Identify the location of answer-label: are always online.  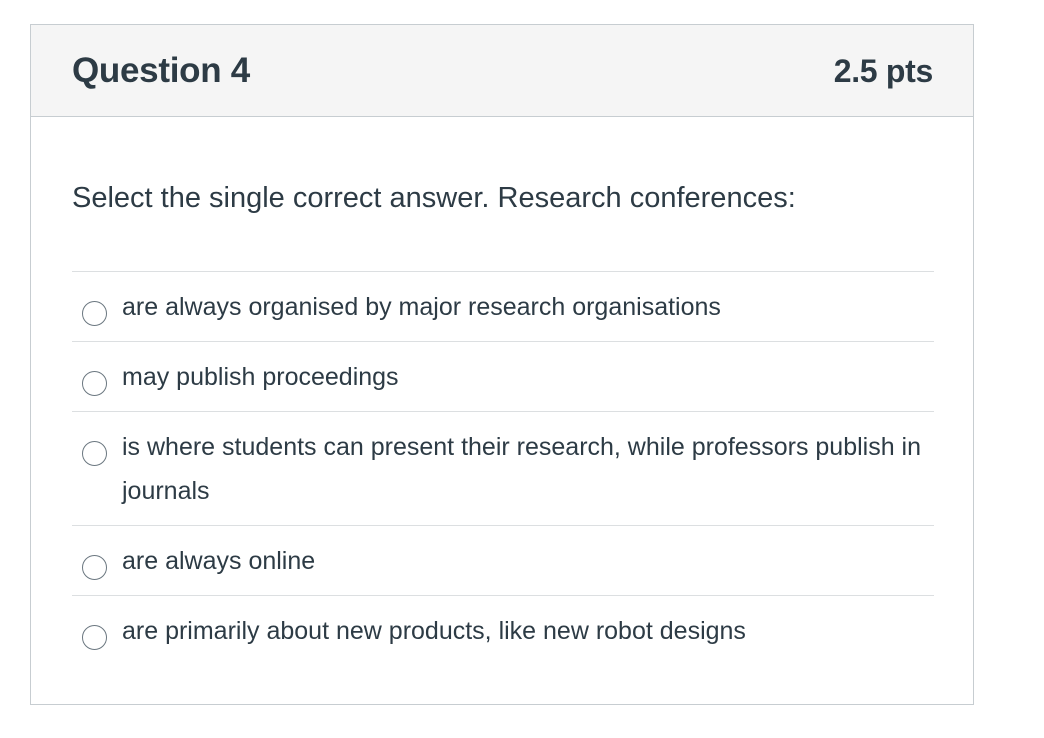
(528, 561).